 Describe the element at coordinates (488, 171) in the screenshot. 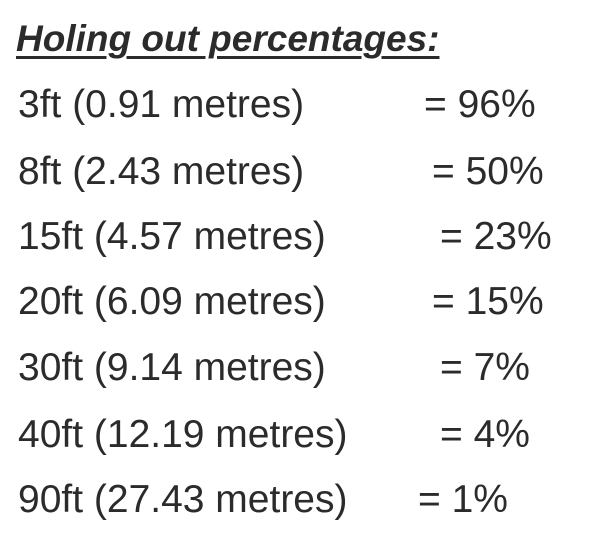

I see `percentage: = 50%` at that location.